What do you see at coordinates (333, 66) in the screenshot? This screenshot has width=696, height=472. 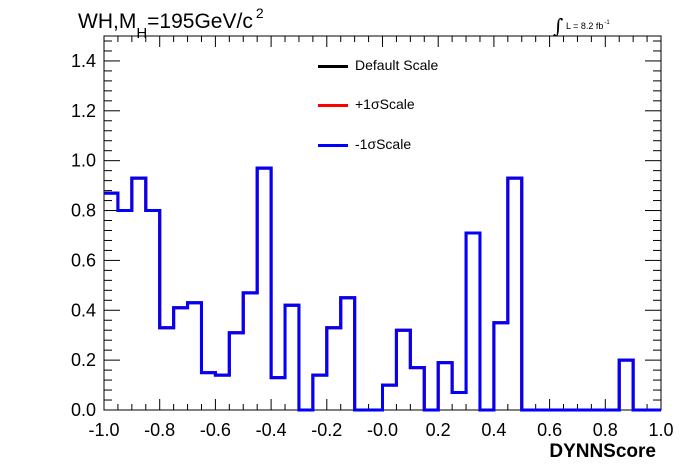 I see `legend-swatch-default` at bounding box center [333, 66].